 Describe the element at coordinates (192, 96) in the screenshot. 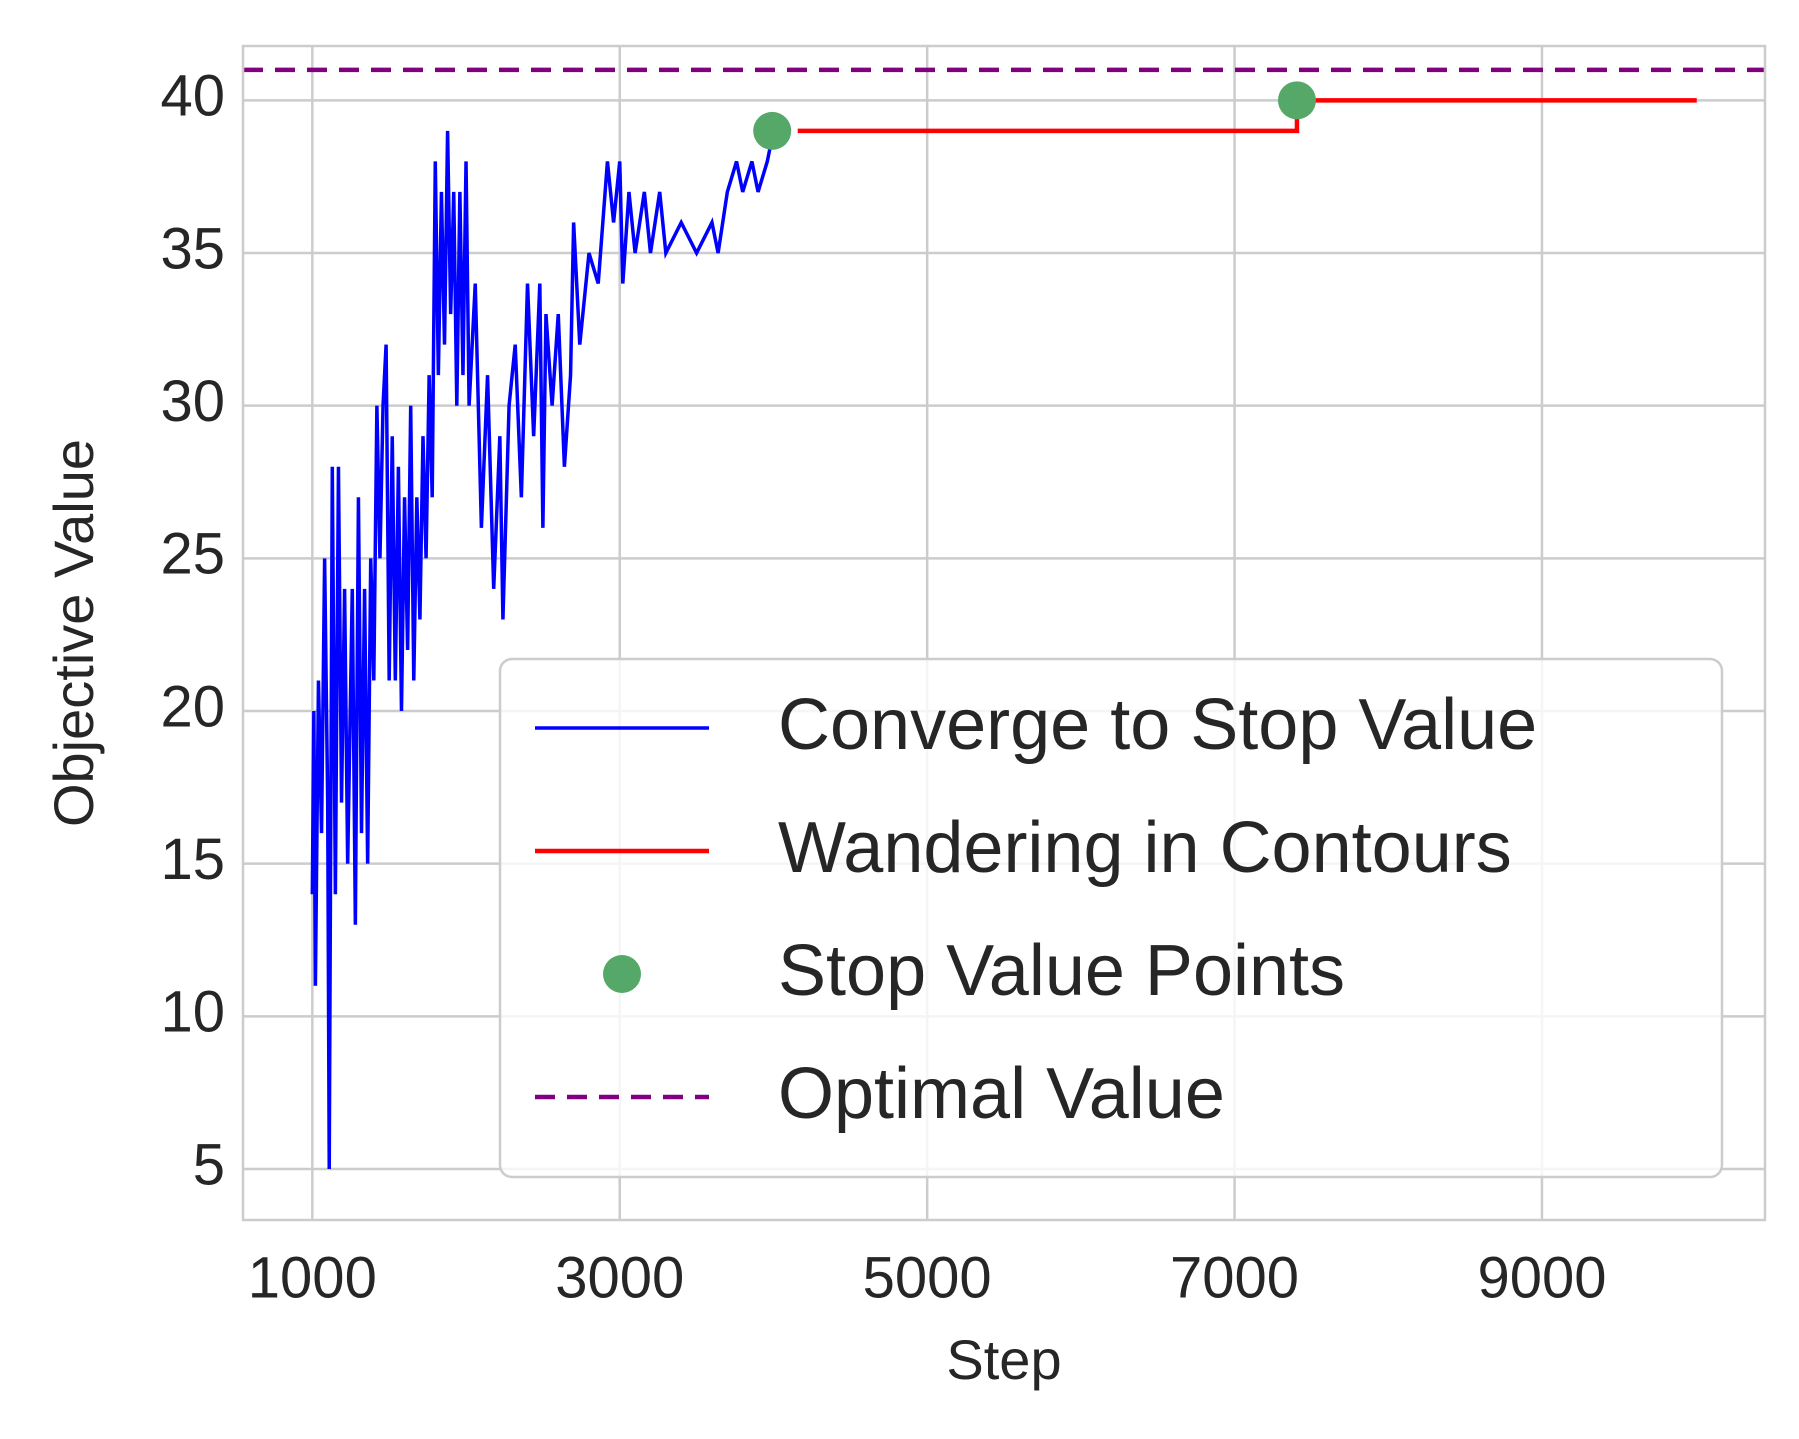

I see `y-tick-label: 40` at that location.